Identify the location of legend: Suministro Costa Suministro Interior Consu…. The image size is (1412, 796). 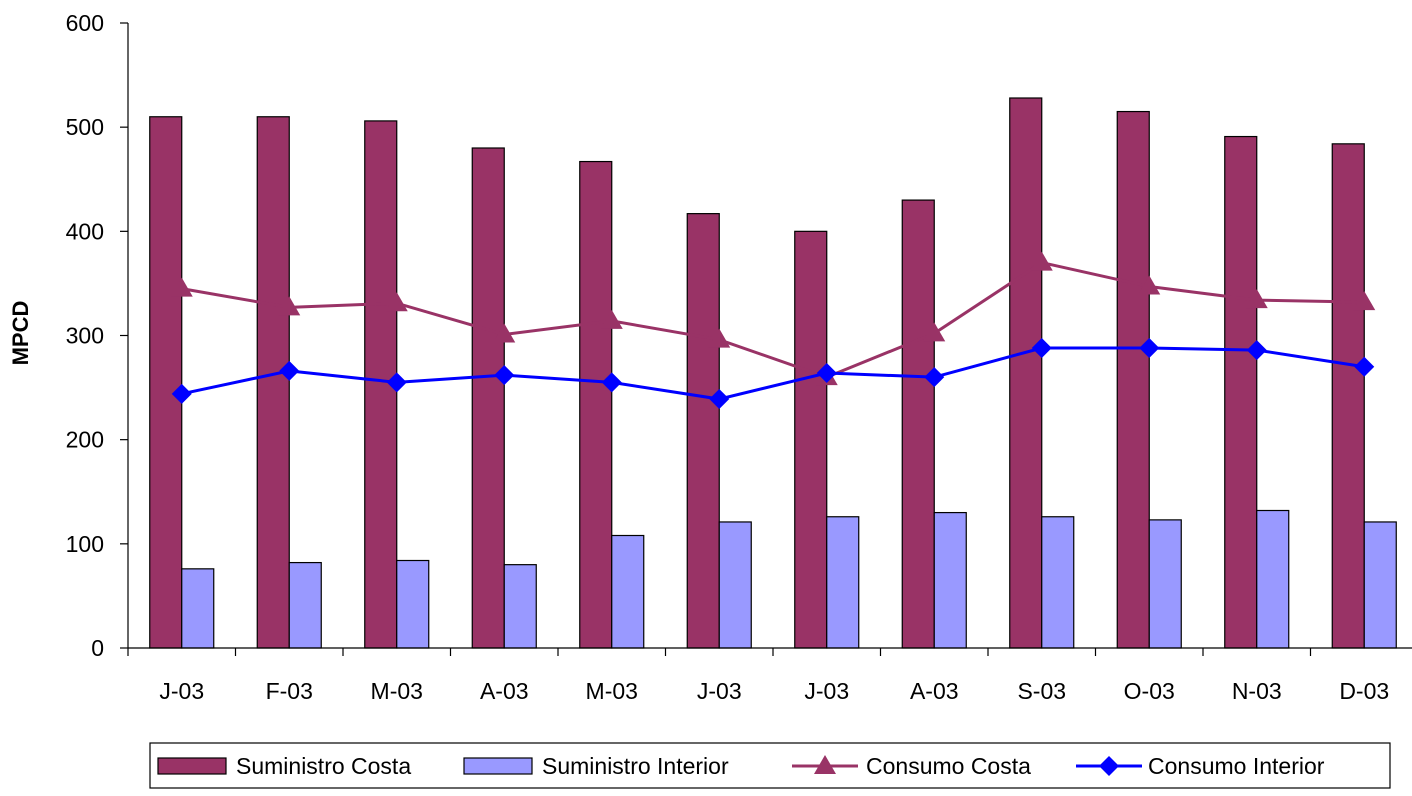
(770, 765).